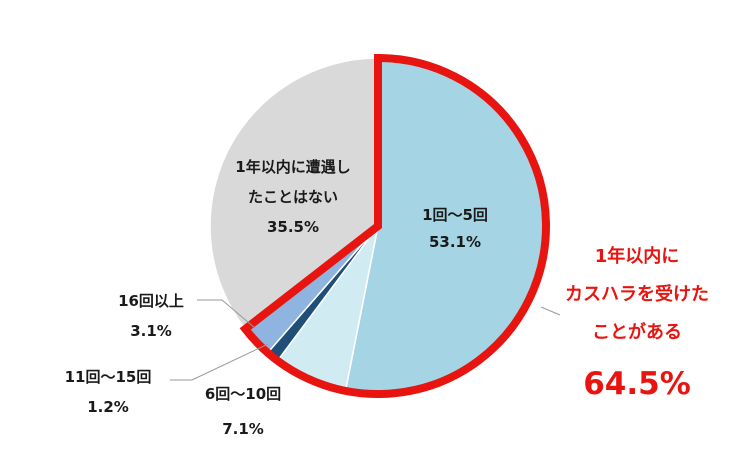  Describe the element at coordinates (292, 197) in the screenshot. I see `label-slice-5: 1年以内に遭遇したことはない 35.5%` at that location.